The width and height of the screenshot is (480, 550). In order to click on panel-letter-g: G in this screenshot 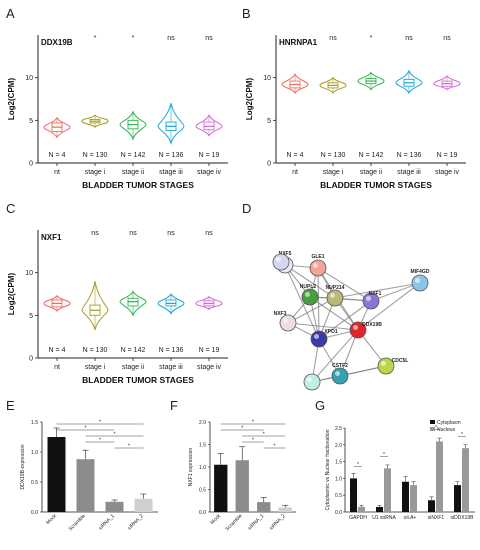, I will do `click(320, 405)`.